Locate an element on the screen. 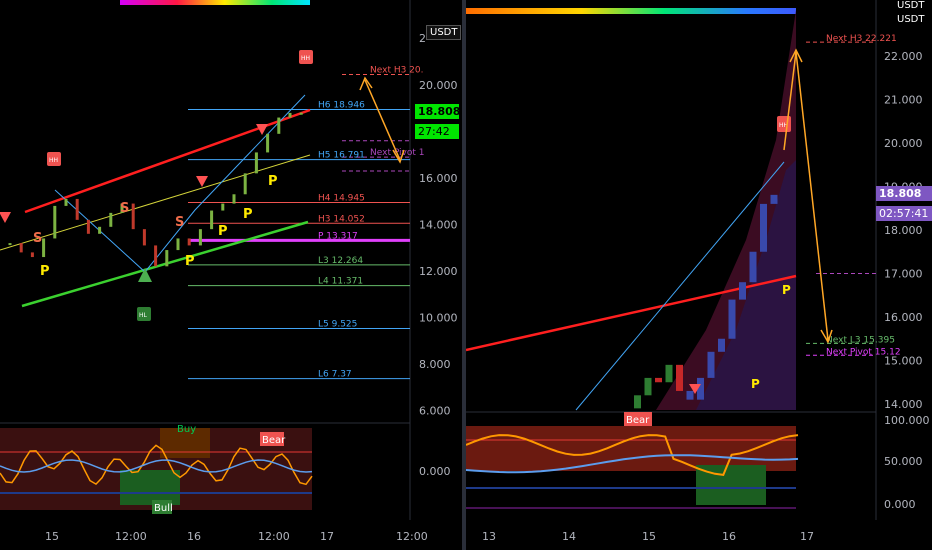  left-last-price-badge: 18.808 is located at coordinates (437, 111).